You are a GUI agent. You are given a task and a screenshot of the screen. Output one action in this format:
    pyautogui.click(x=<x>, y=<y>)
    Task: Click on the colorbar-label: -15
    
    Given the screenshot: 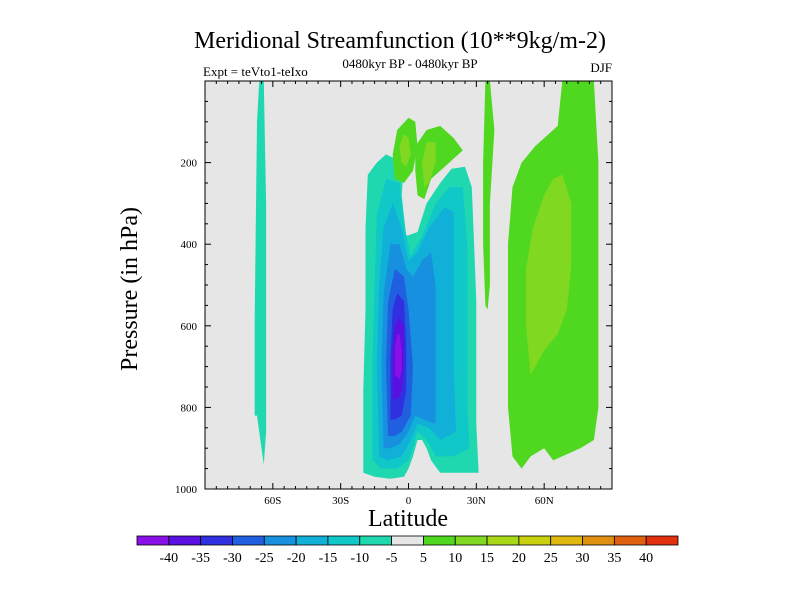 What is the action you would take?
    pyautogui.click(x=328, y=558)
    